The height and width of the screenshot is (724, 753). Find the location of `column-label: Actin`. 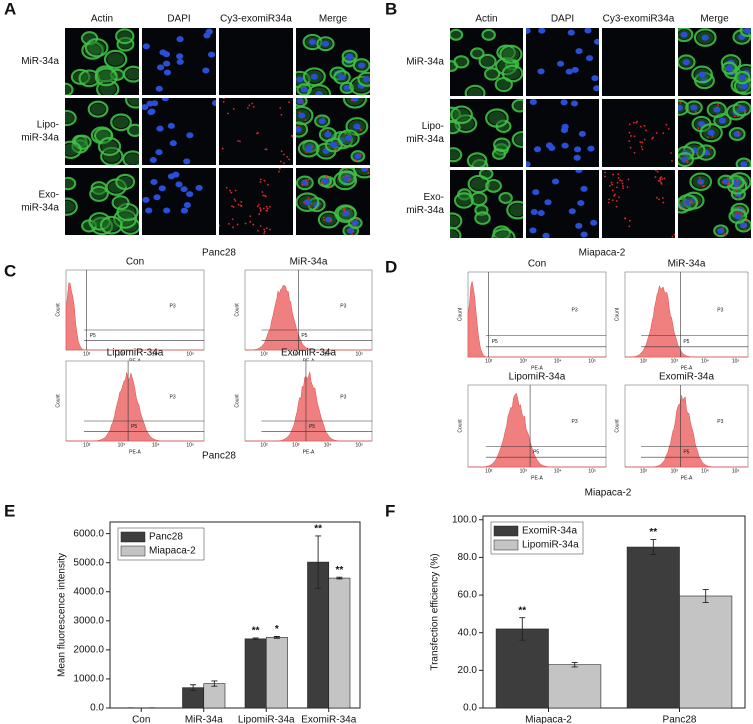

column-label: Actin is located at coordinates (486, 19).